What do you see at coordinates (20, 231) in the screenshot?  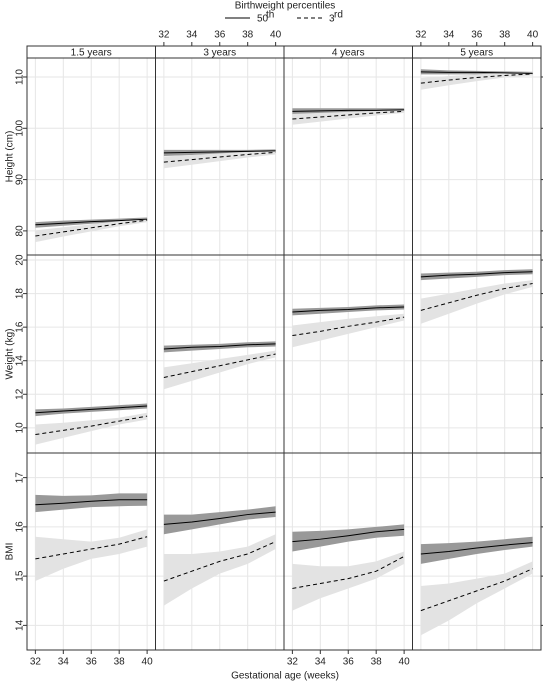 I see `y-tick-label: 80` at bounding box center [20, 231].